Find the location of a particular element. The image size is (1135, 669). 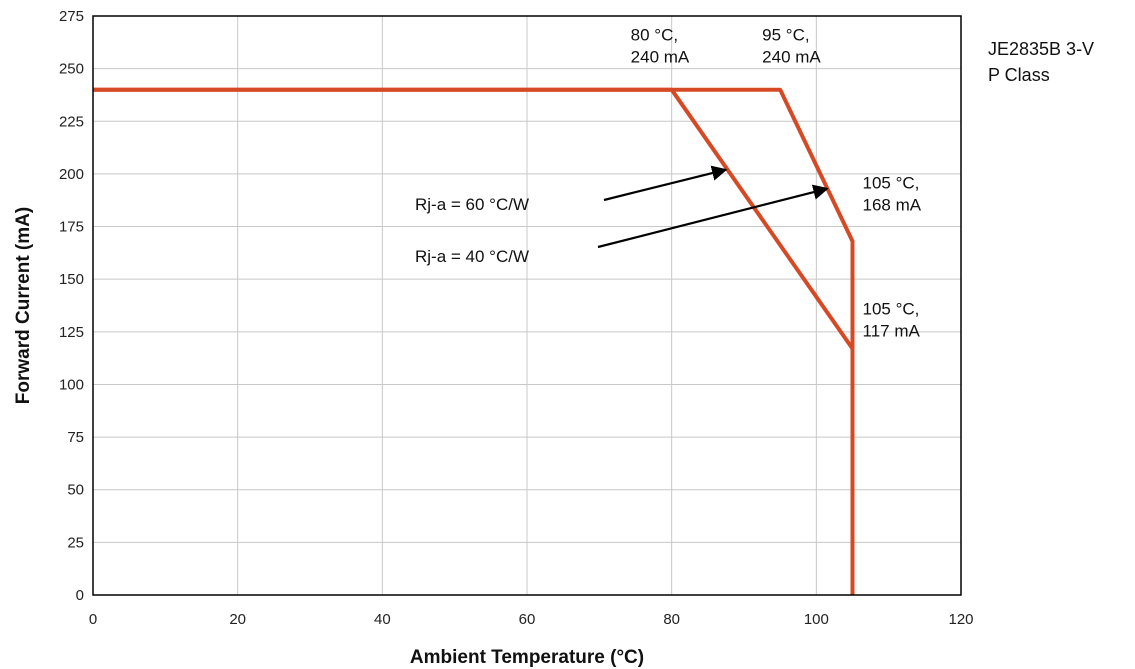

product-label-line2: P Class is located at coordinates (1019, 75).